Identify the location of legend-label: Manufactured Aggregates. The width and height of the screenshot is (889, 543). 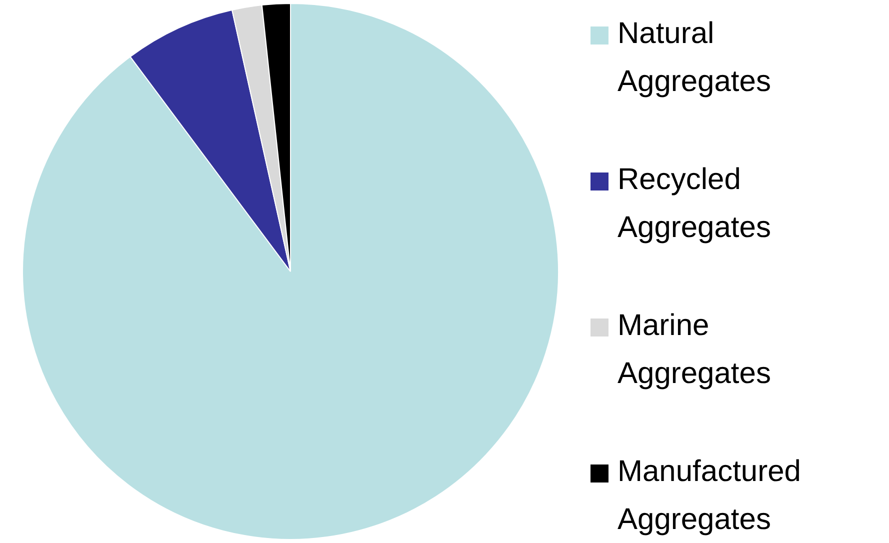
(709, 495).